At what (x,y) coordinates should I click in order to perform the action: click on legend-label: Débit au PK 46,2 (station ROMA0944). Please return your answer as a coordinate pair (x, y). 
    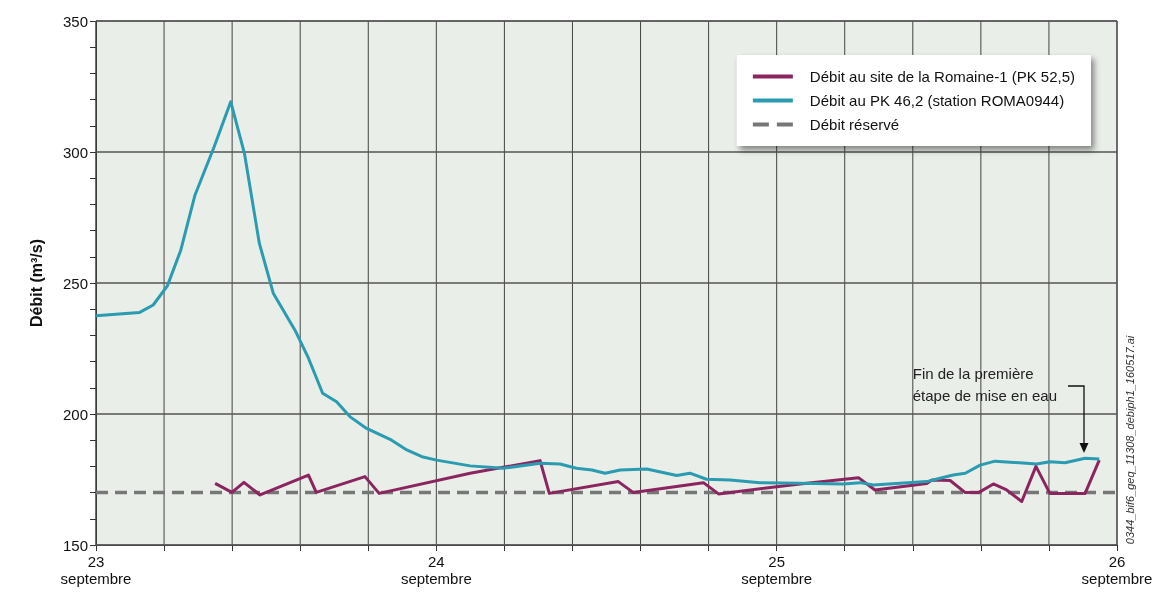
    Looking at the image, I should click on (937, 100).